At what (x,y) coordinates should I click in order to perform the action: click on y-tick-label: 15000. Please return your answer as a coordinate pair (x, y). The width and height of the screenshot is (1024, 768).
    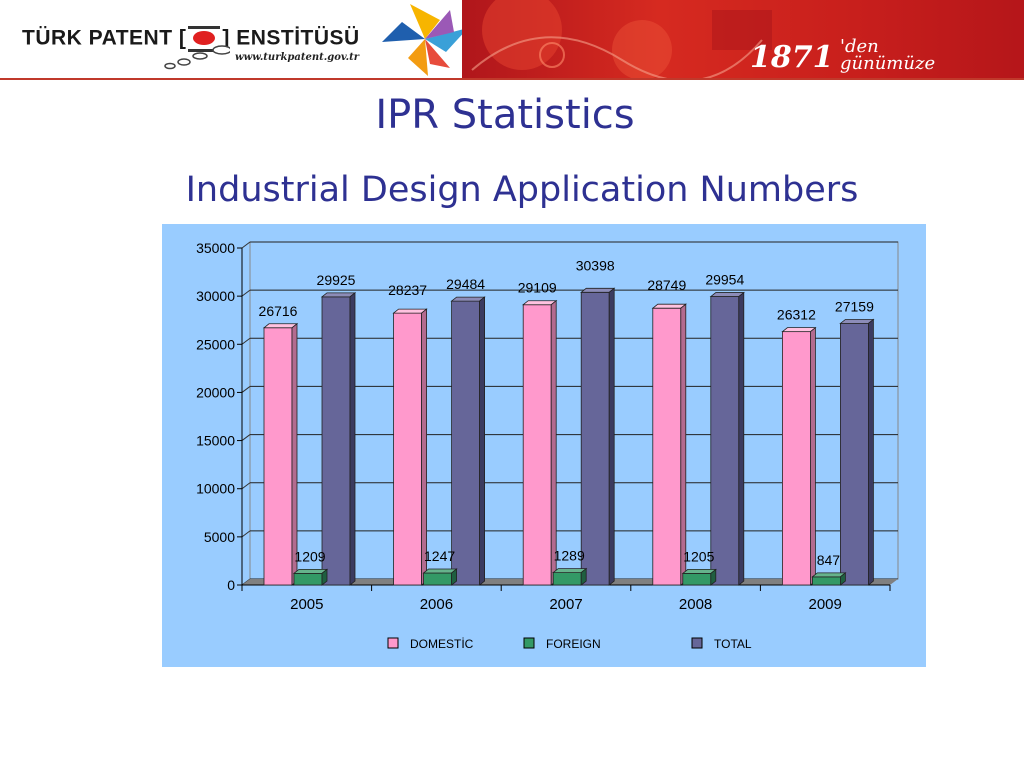
    Looking at the image, I should click on (215, 441).